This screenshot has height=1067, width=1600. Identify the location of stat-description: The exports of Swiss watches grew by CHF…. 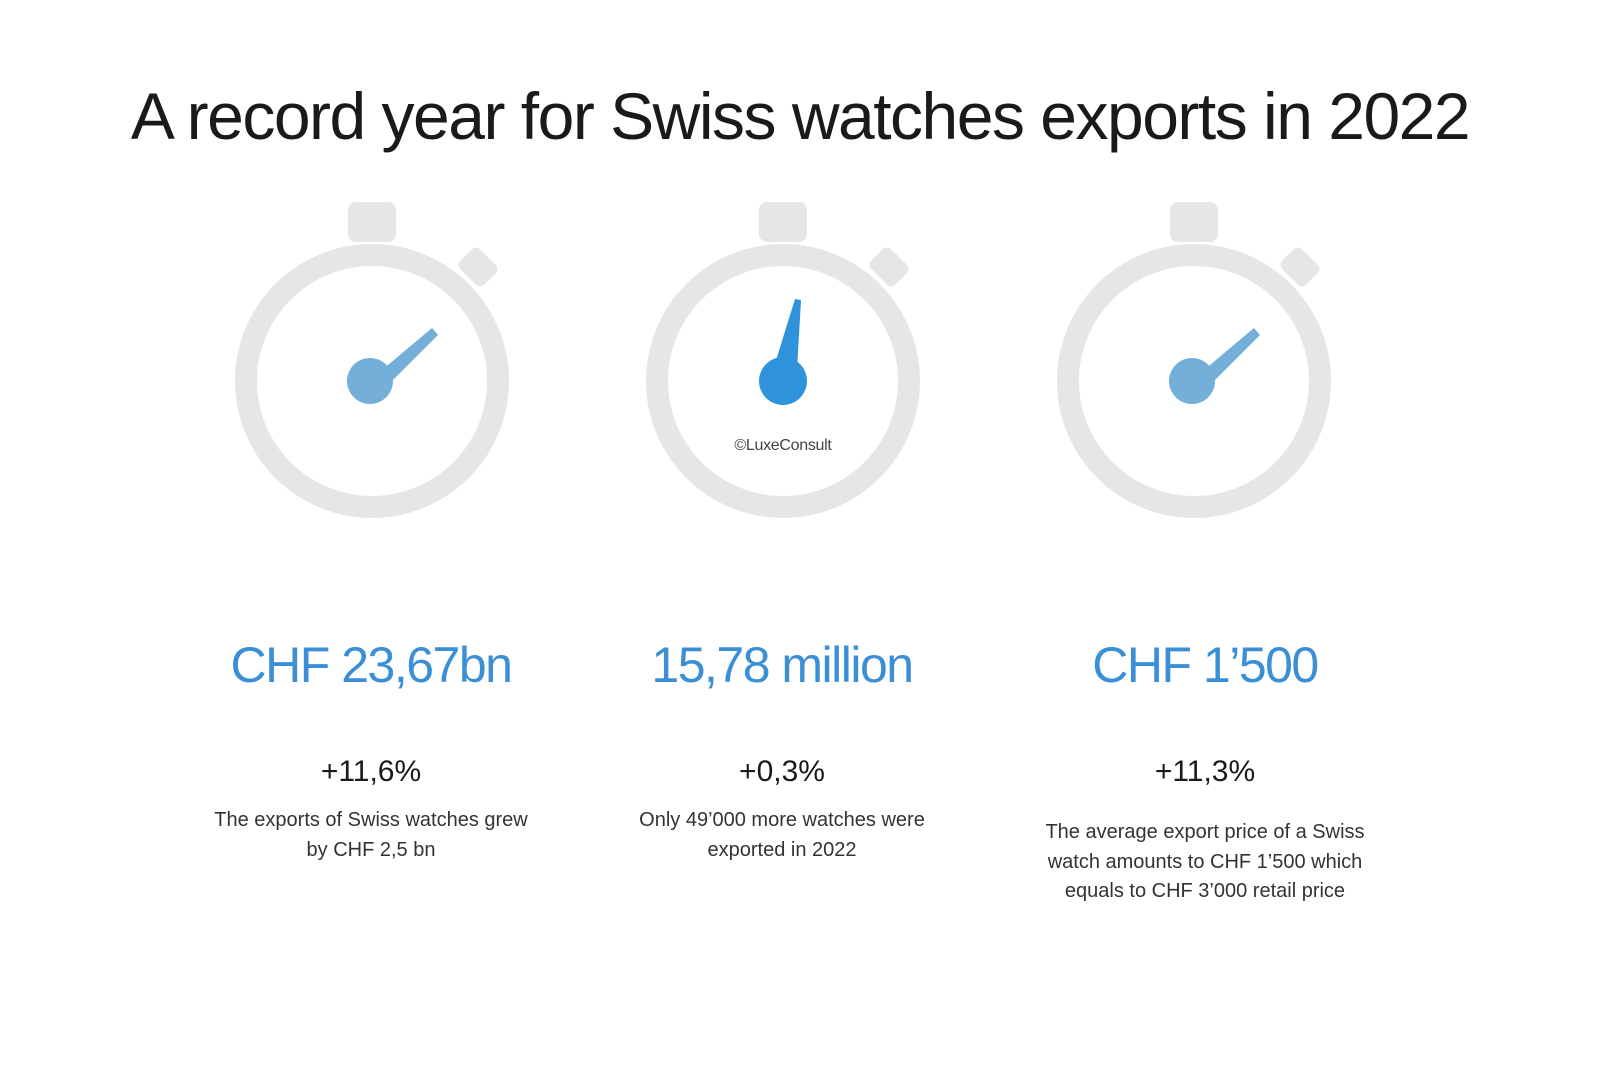
(371, 835).